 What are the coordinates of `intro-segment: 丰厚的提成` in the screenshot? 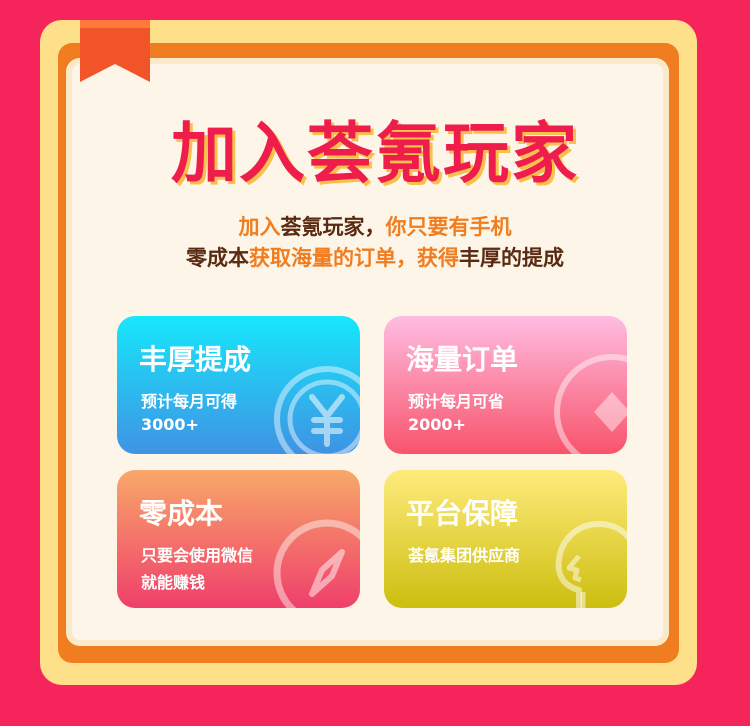 It's located at (511, 258).